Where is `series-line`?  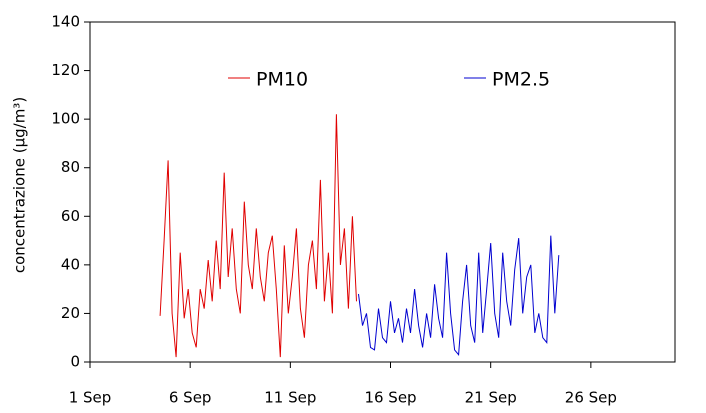 series-line is located at coordinates (459, 295).